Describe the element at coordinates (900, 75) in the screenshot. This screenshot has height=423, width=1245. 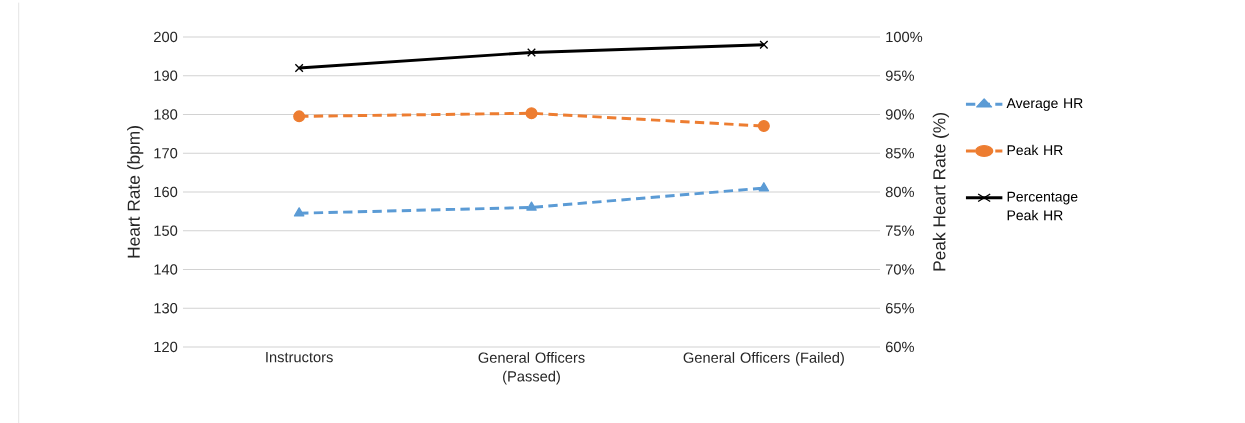
I see `y2-tick-label: 95%` at that location.